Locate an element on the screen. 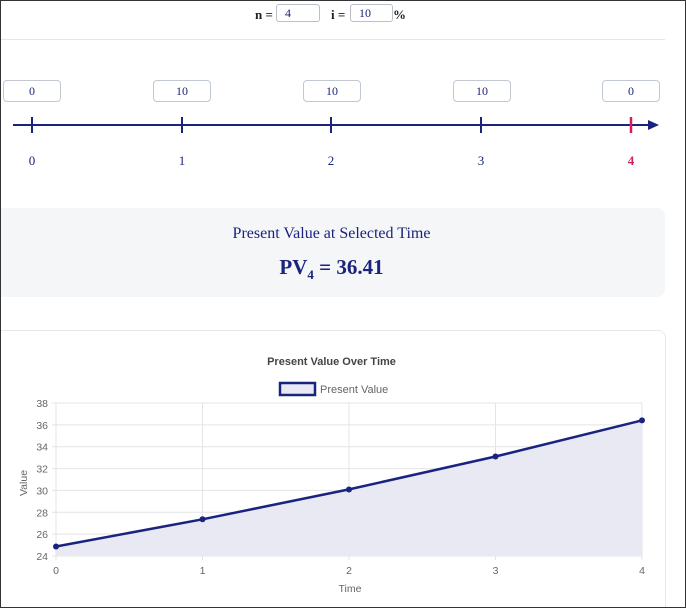 This screenshot has width=686, height=608. y-tick-label: 32 is located at coordinates (42, 470).